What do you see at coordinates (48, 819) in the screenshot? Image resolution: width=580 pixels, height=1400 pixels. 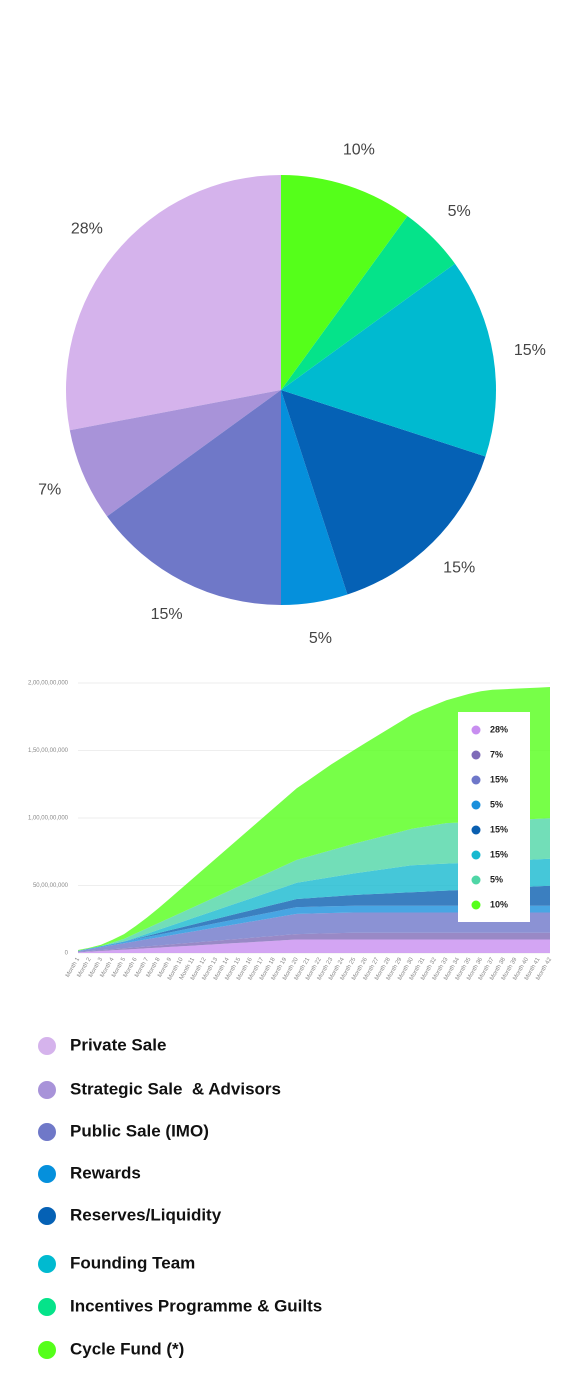 I see `y-tick-label: 1,00,00,00,000` at bounding box center [48, 819].